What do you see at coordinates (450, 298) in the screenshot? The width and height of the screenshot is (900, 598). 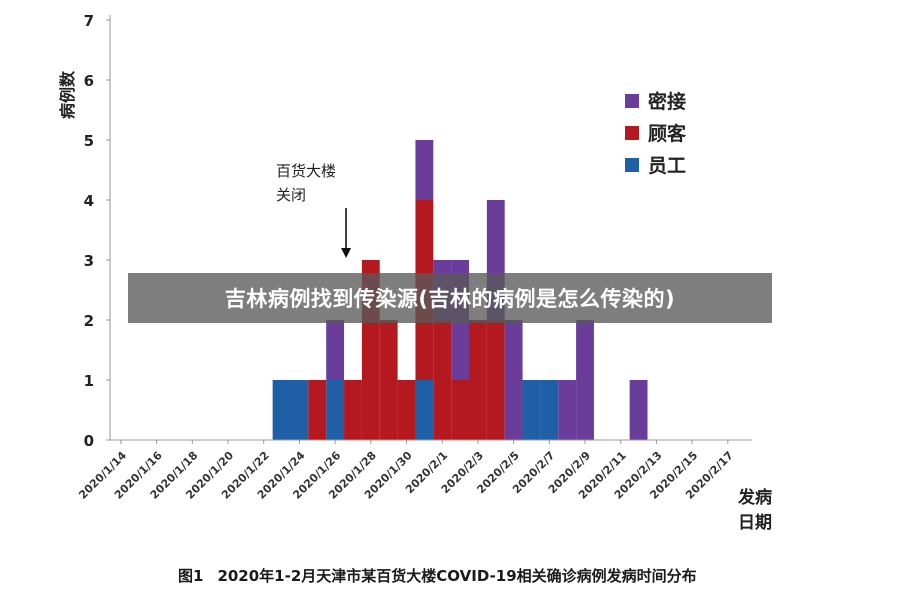 I see `title-overlay-banner: 吉林病例找到传染源(吉林的病例是怎么传染的)` at bounding box center [450, 298].